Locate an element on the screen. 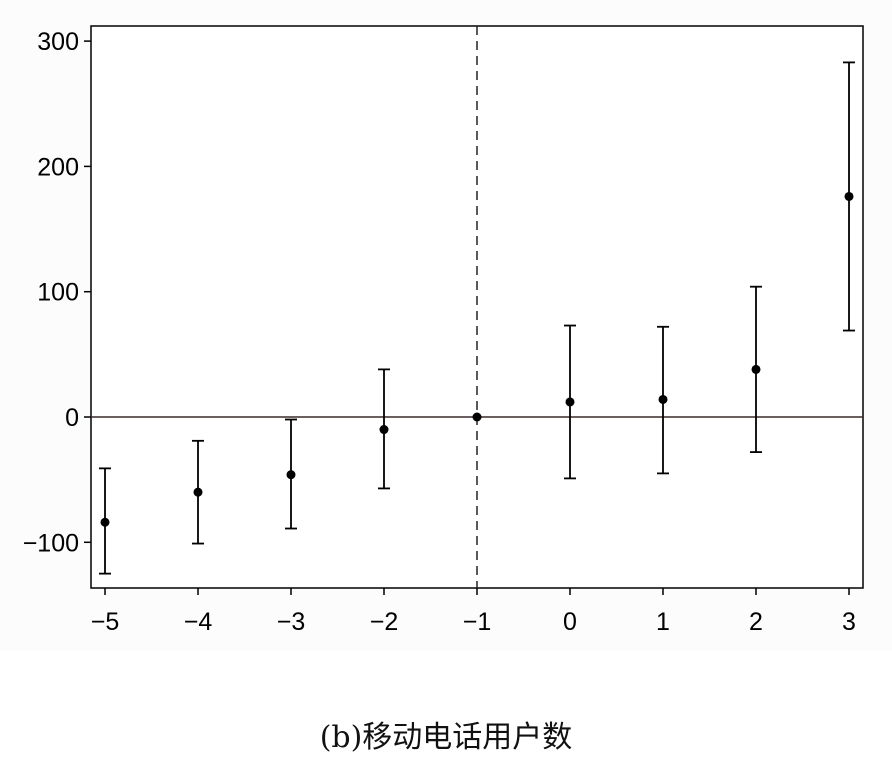  x-tick-label: 1 is located at coordinates (663, 622).